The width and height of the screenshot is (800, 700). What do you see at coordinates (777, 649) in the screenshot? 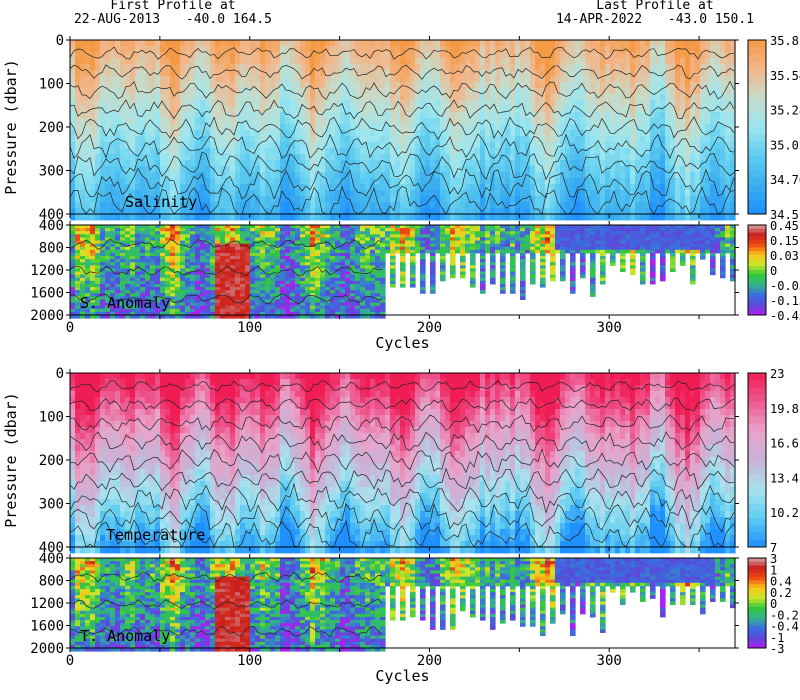
I see `temperature-anomaly-colorbar-label: -3` at bounding box center [777, 649].